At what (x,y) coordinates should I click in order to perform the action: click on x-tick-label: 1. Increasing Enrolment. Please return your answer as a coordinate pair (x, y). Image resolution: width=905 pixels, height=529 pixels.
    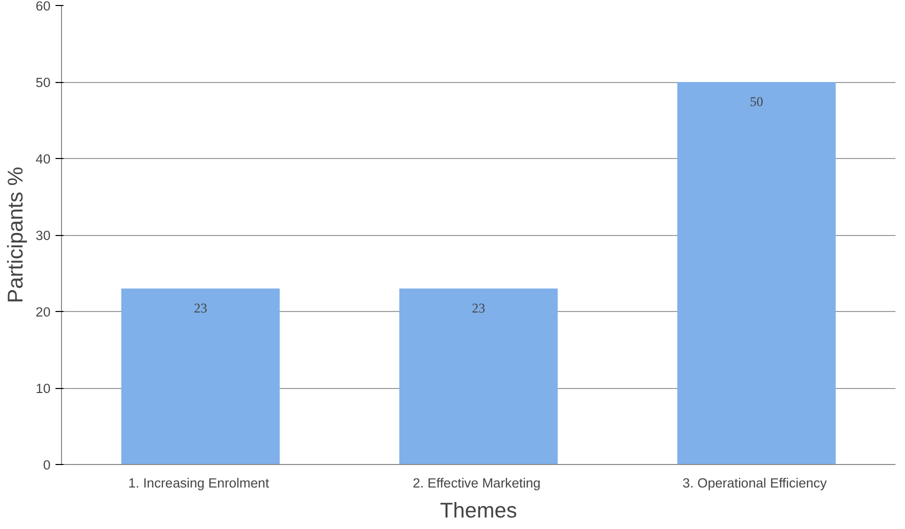
    Looking at the image, I should click on (199, 483).